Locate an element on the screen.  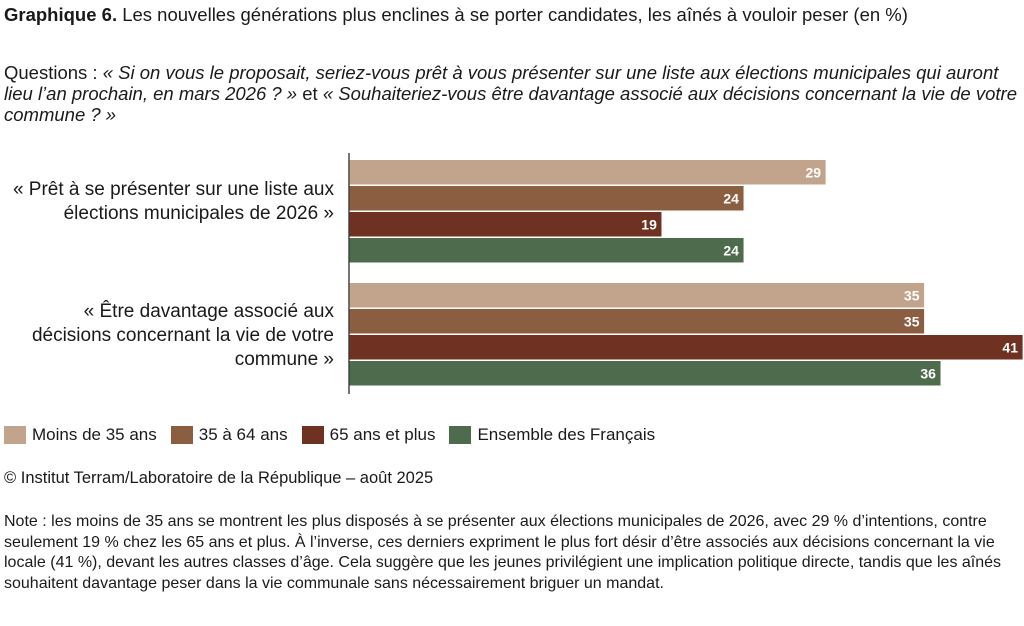
bar-value-label: 36 is located at coordinates (928, 373).